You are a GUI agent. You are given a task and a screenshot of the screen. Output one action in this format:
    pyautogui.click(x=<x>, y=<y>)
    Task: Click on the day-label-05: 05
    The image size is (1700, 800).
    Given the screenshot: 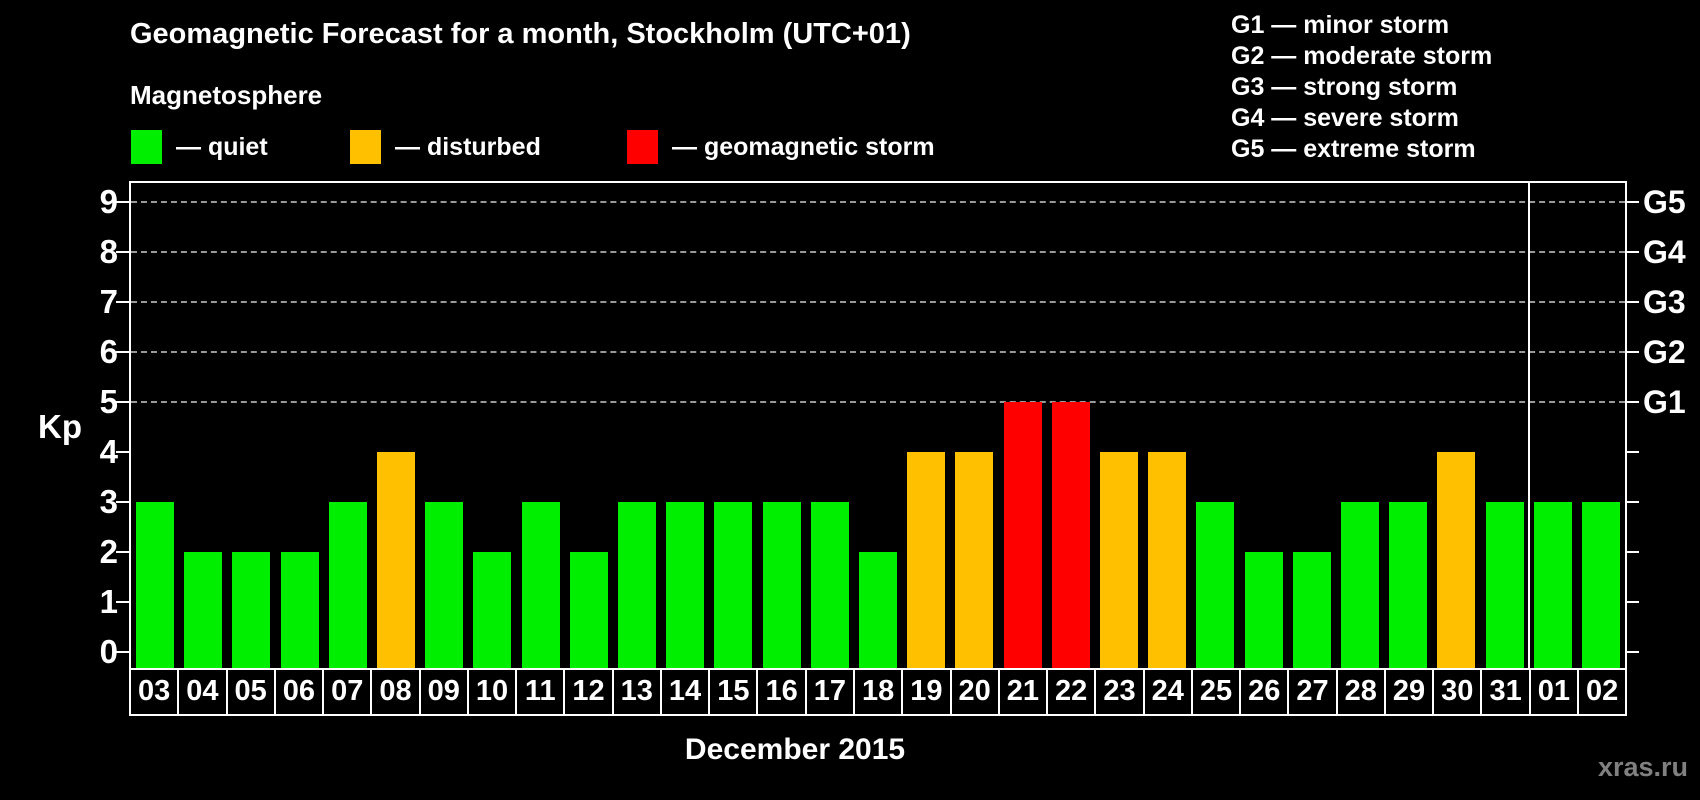 What is the action you would take?
    pyautogui.click(x=250, y=692)
    